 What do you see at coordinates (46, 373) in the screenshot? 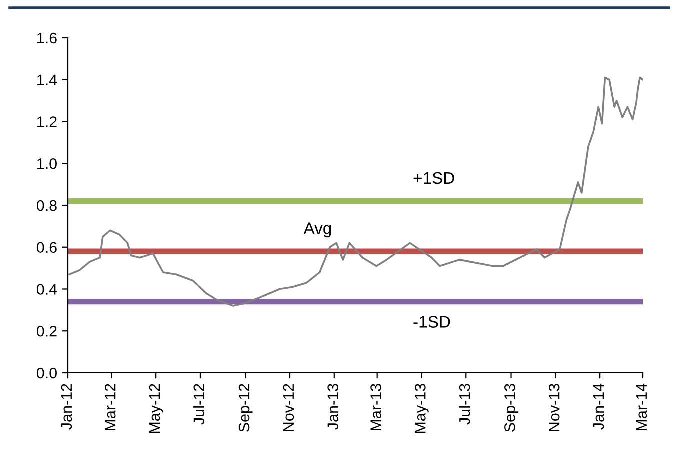
I see `y-tick-label: 0.0` at bounding box center [46, 373].